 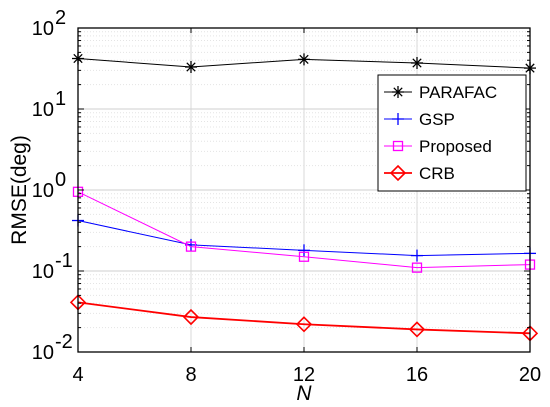 I want to click on y-tick-exponent: -1, so click(x=64, y=261).